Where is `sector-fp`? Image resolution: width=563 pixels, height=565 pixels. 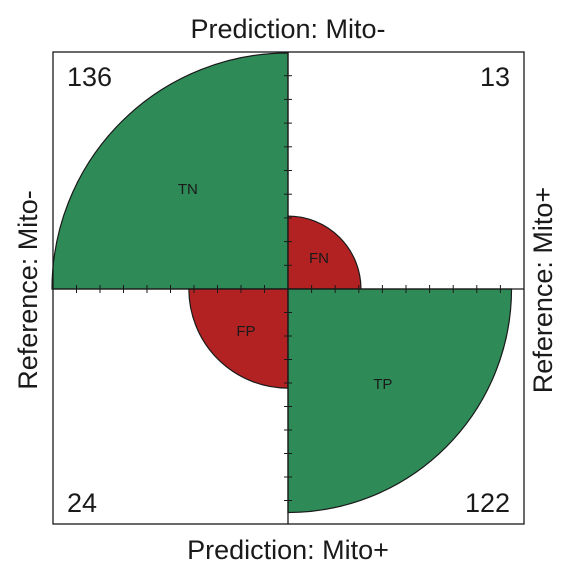
sector-fp is located at coordinates (238, 338).